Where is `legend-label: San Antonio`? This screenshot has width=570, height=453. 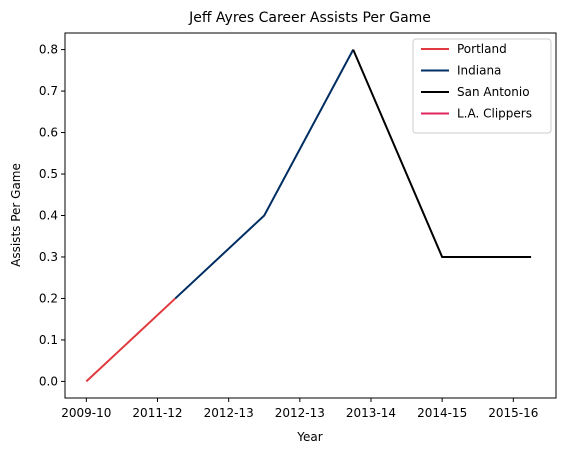 legend-label: San Antonio is located at coordinates (493, 92).